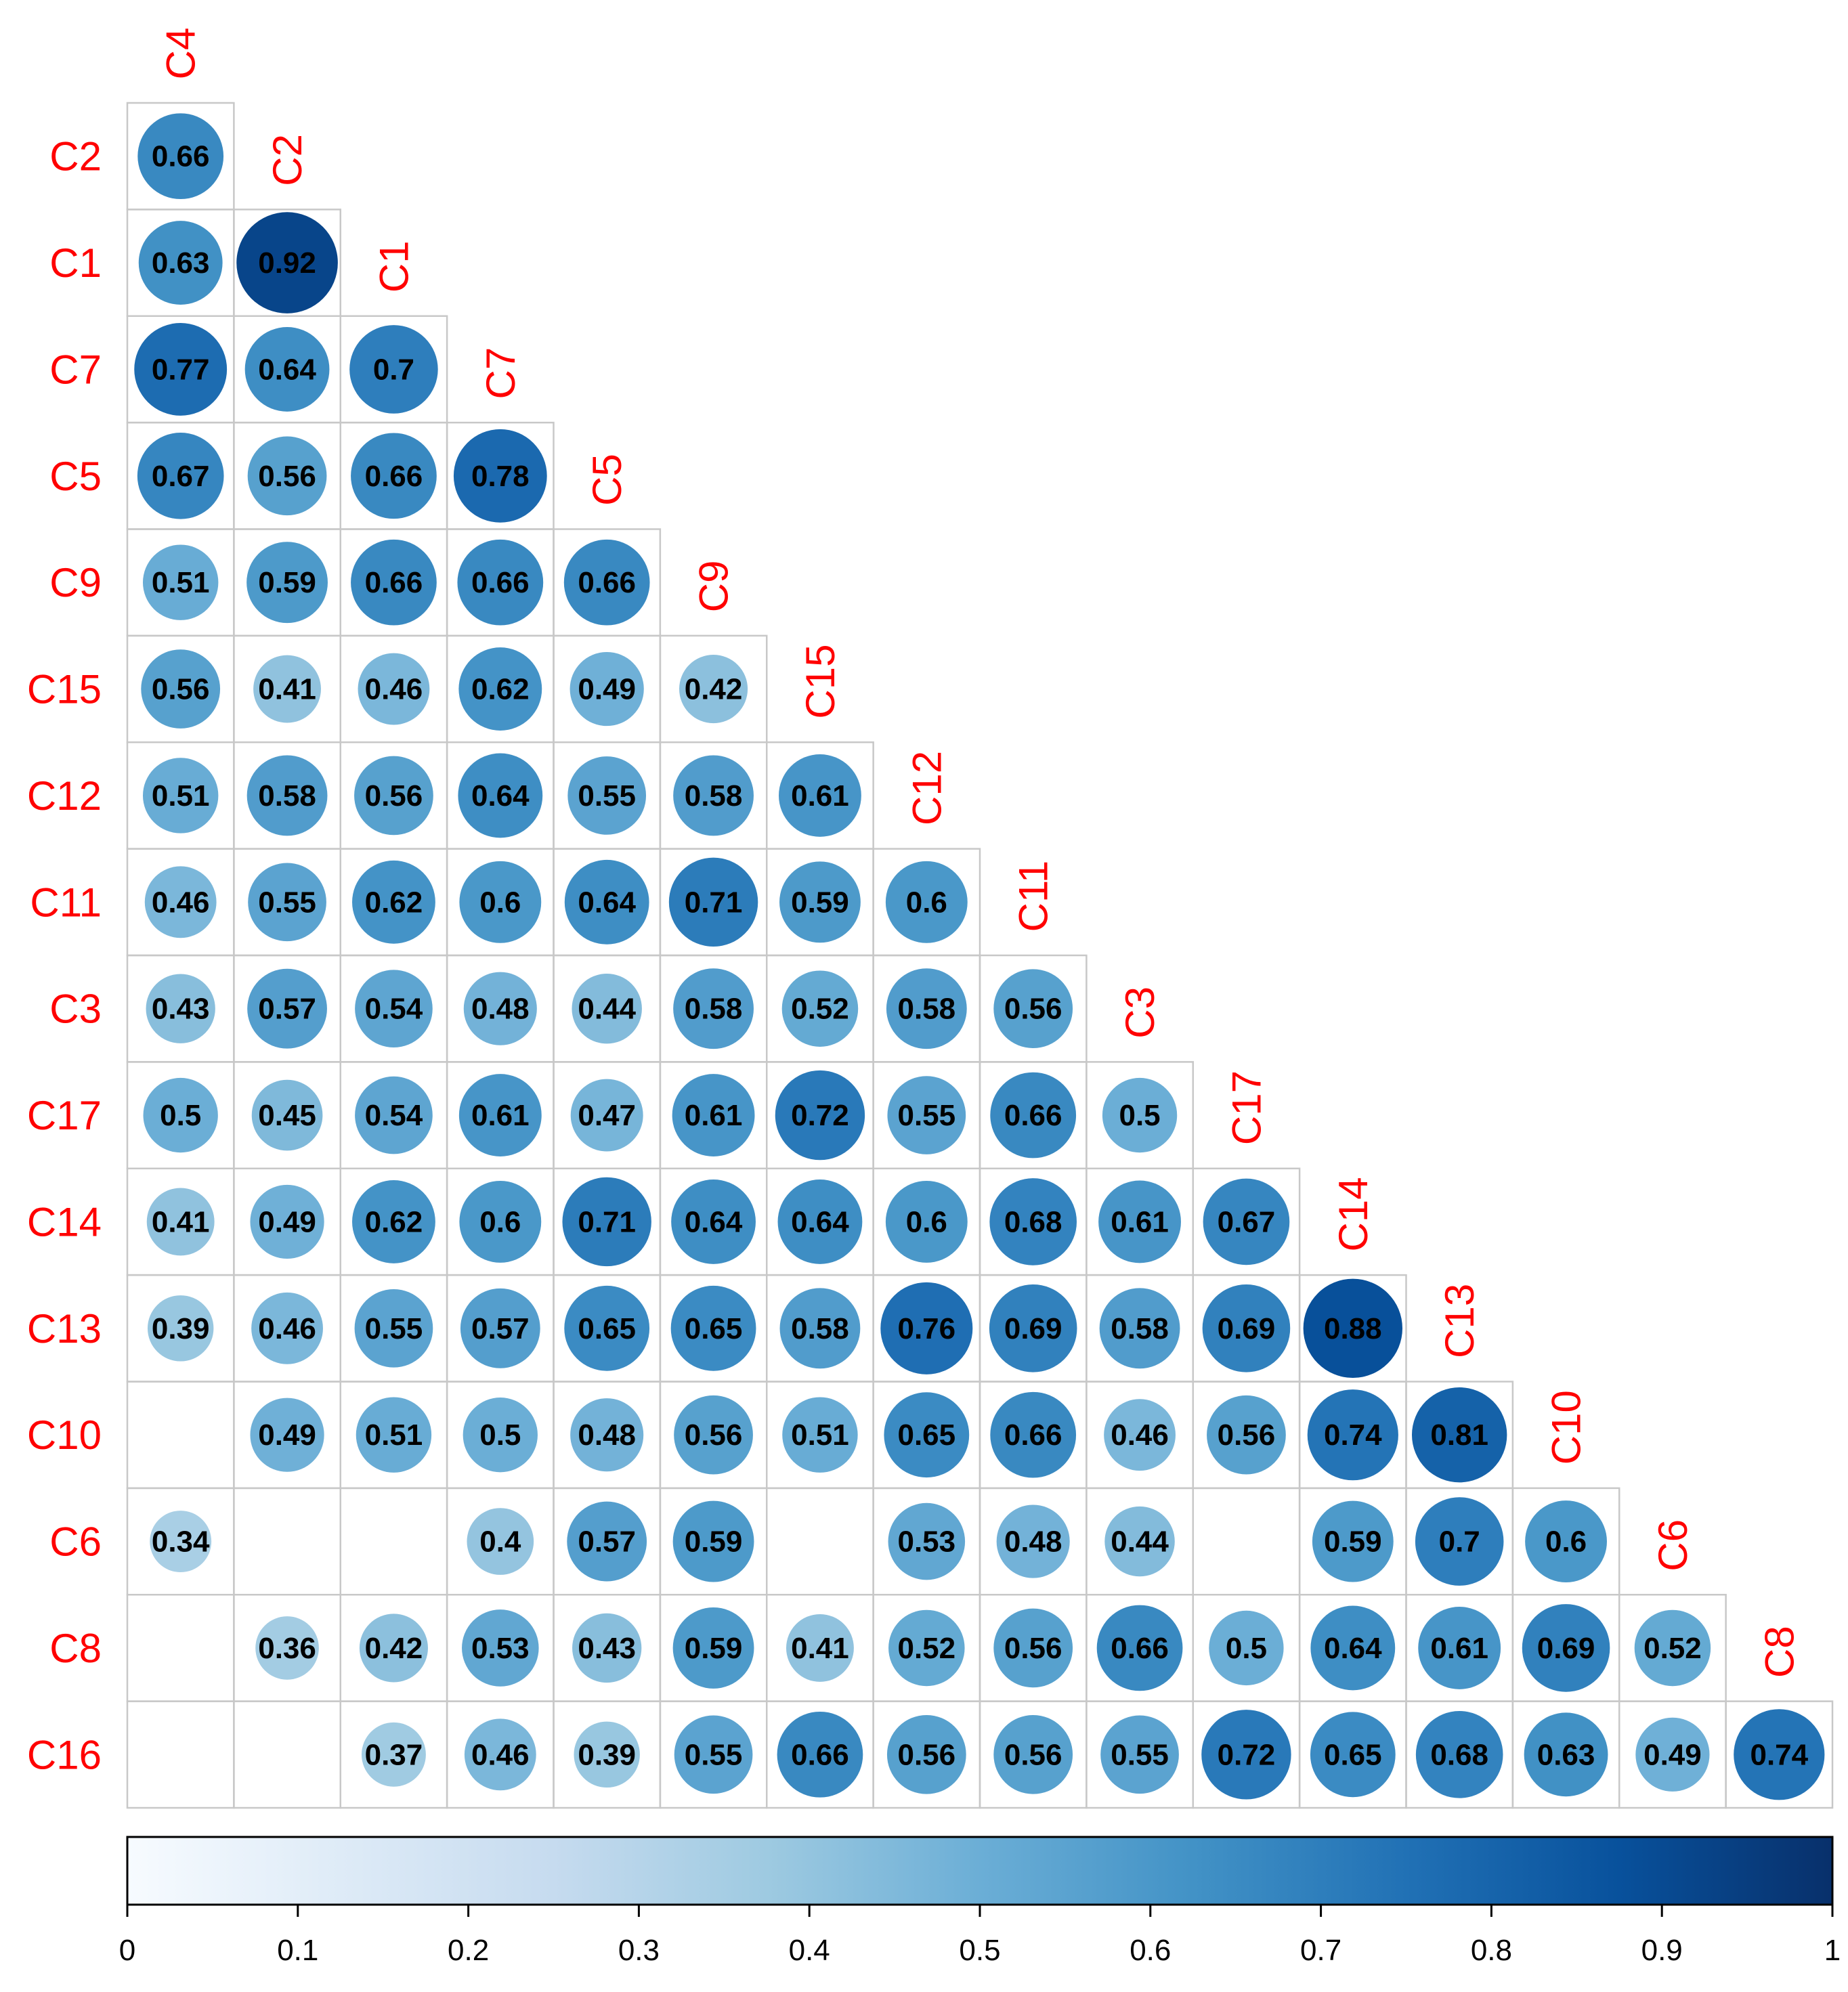  Describe the element at coordinates (1566, 1754) in the screenshot. I see `correlation-value: 0.63` at that location.